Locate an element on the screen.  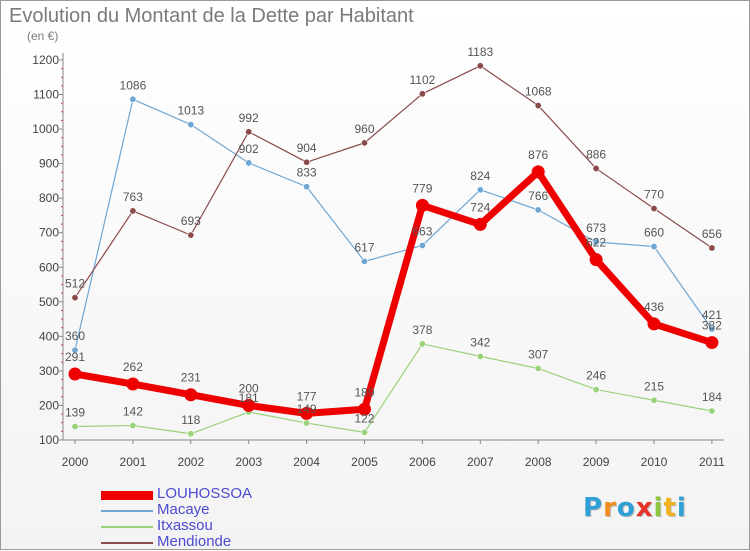
data-label-macaye: 1086 is located at coordinates (133, 85).